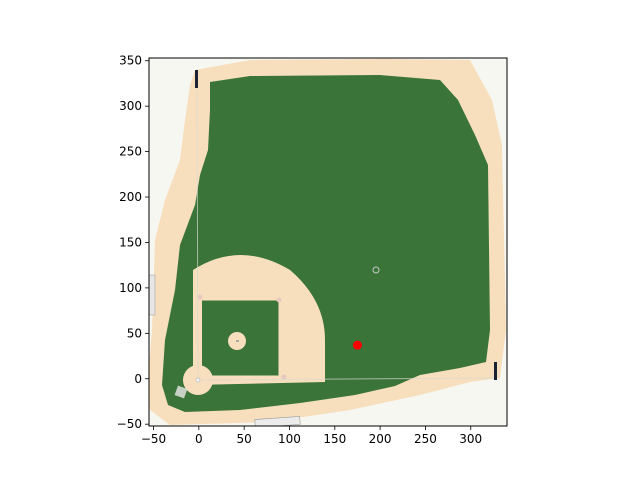 This screenshot has height=480, width=640. I want to click on y-tick-label: 150, so click(130, 242).